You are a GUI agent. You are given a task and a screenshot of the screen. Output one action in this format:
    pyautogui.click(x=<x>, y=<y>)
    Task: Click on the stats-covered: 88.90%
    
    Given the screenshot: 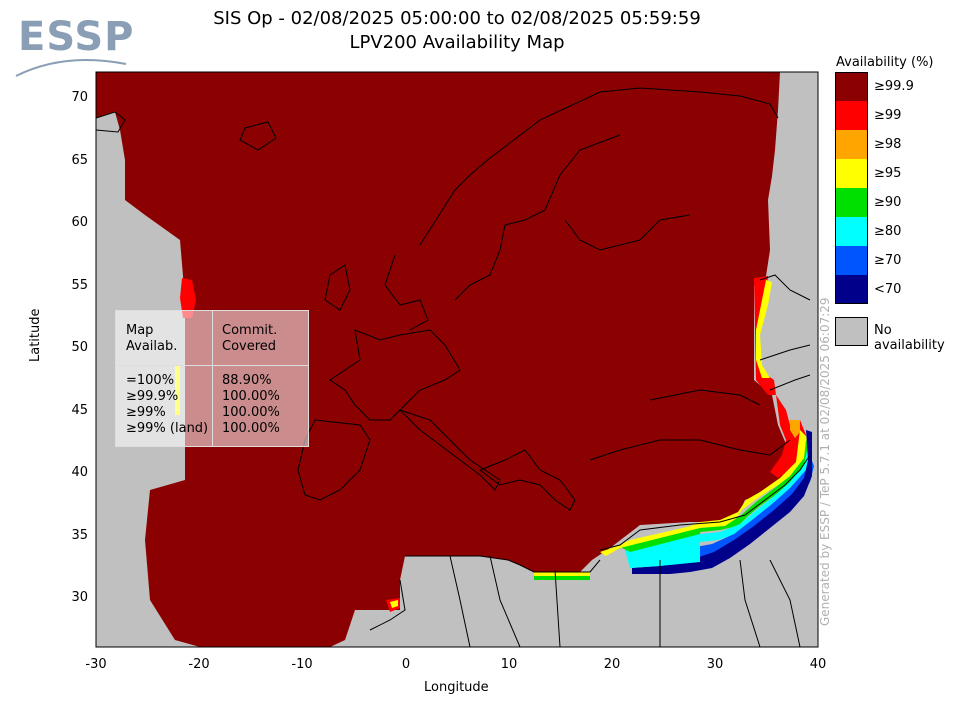 What is the action you would take?
    pyautogui.click(x=247, y=380)
    